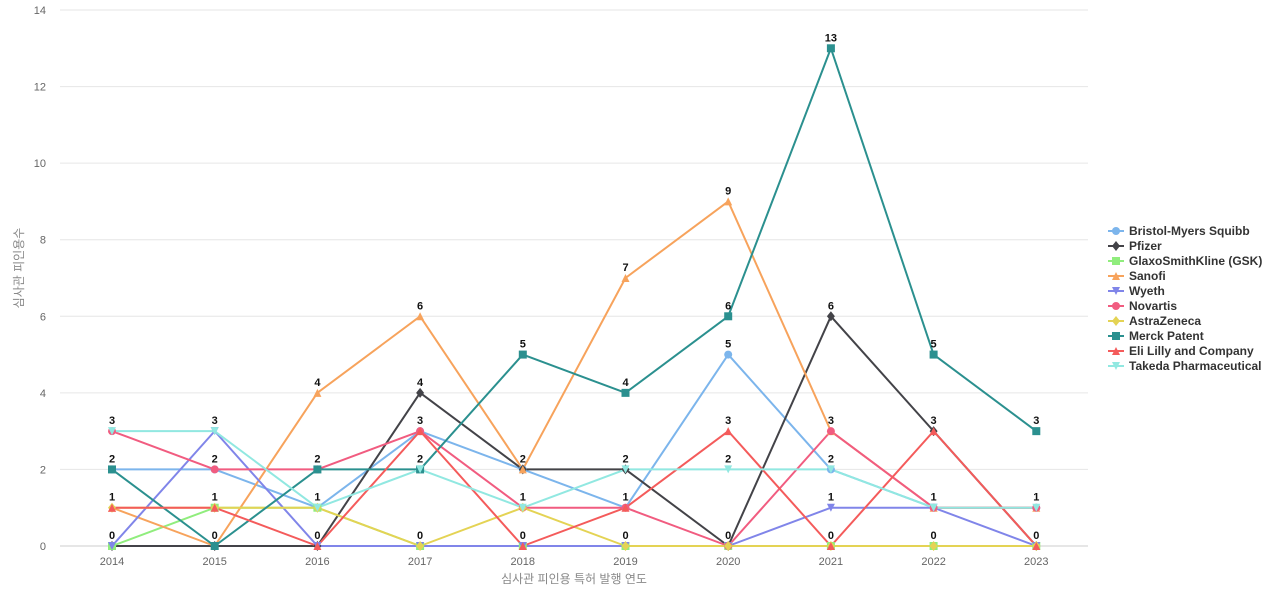  I want to click on legend-item: Sanofi, so click(1137, 276).